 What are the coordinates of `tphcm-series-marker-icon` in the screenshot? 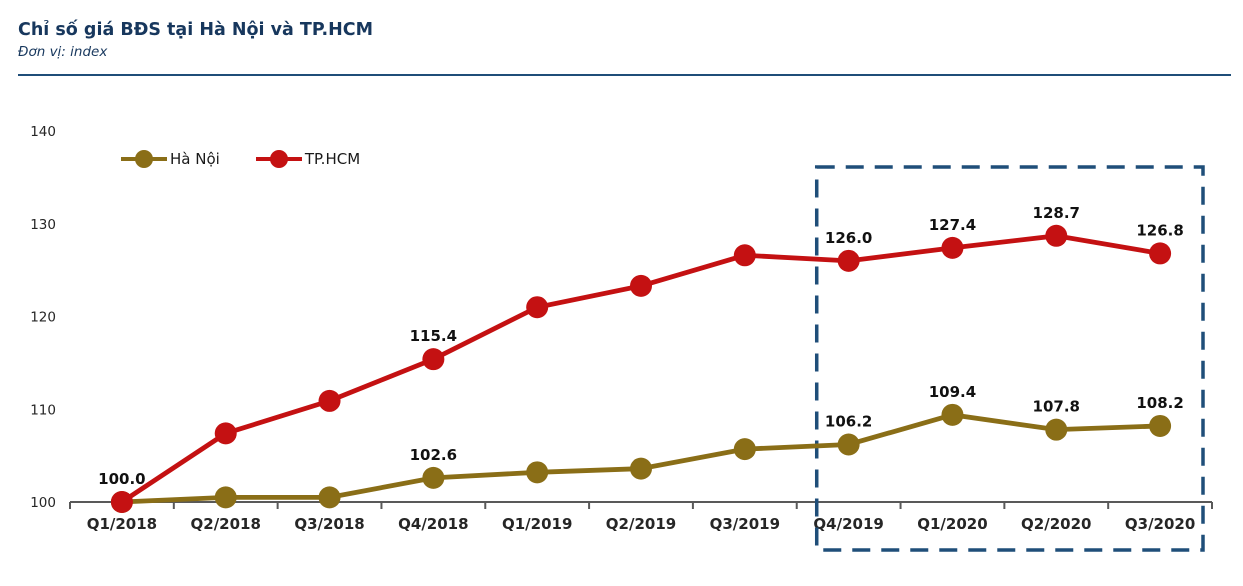 It's located at (278, 159).